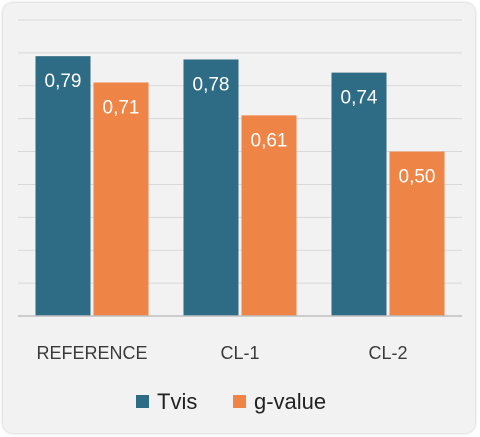  I want to click on x-tick-labels: REFERENCE CL-1 CL-2, so click(221, 353).